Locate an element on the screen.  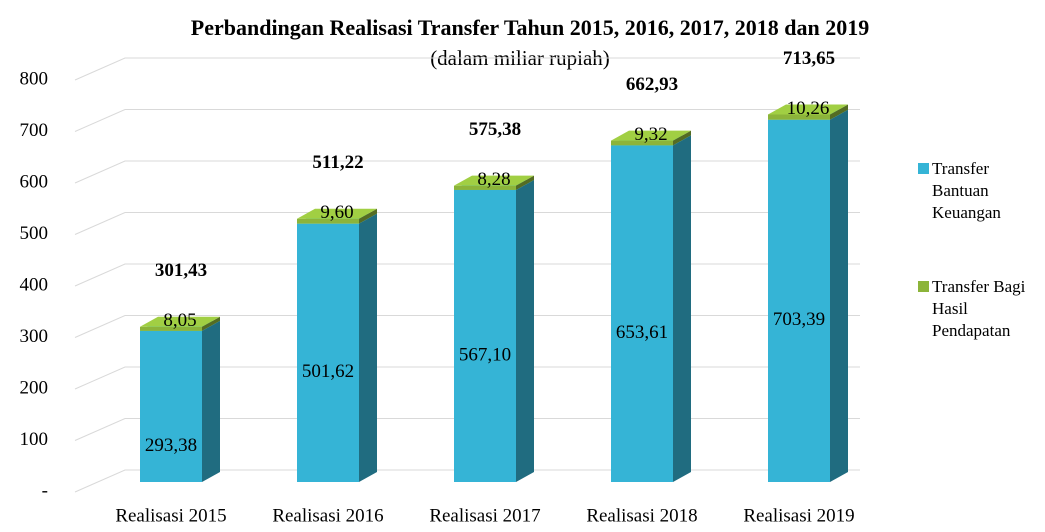
legend-label: Transfer Bantuan Keuangan is located at coordinates (966, 190).